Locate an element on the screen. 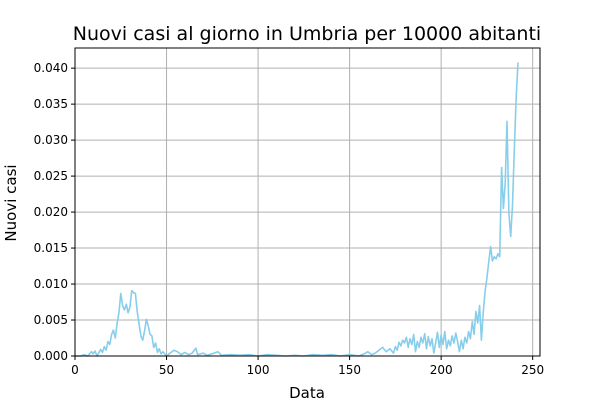 The width and height of the screenshot is (600, 400). y-tick-label: 0.015 is located at coordinates (51, 248).